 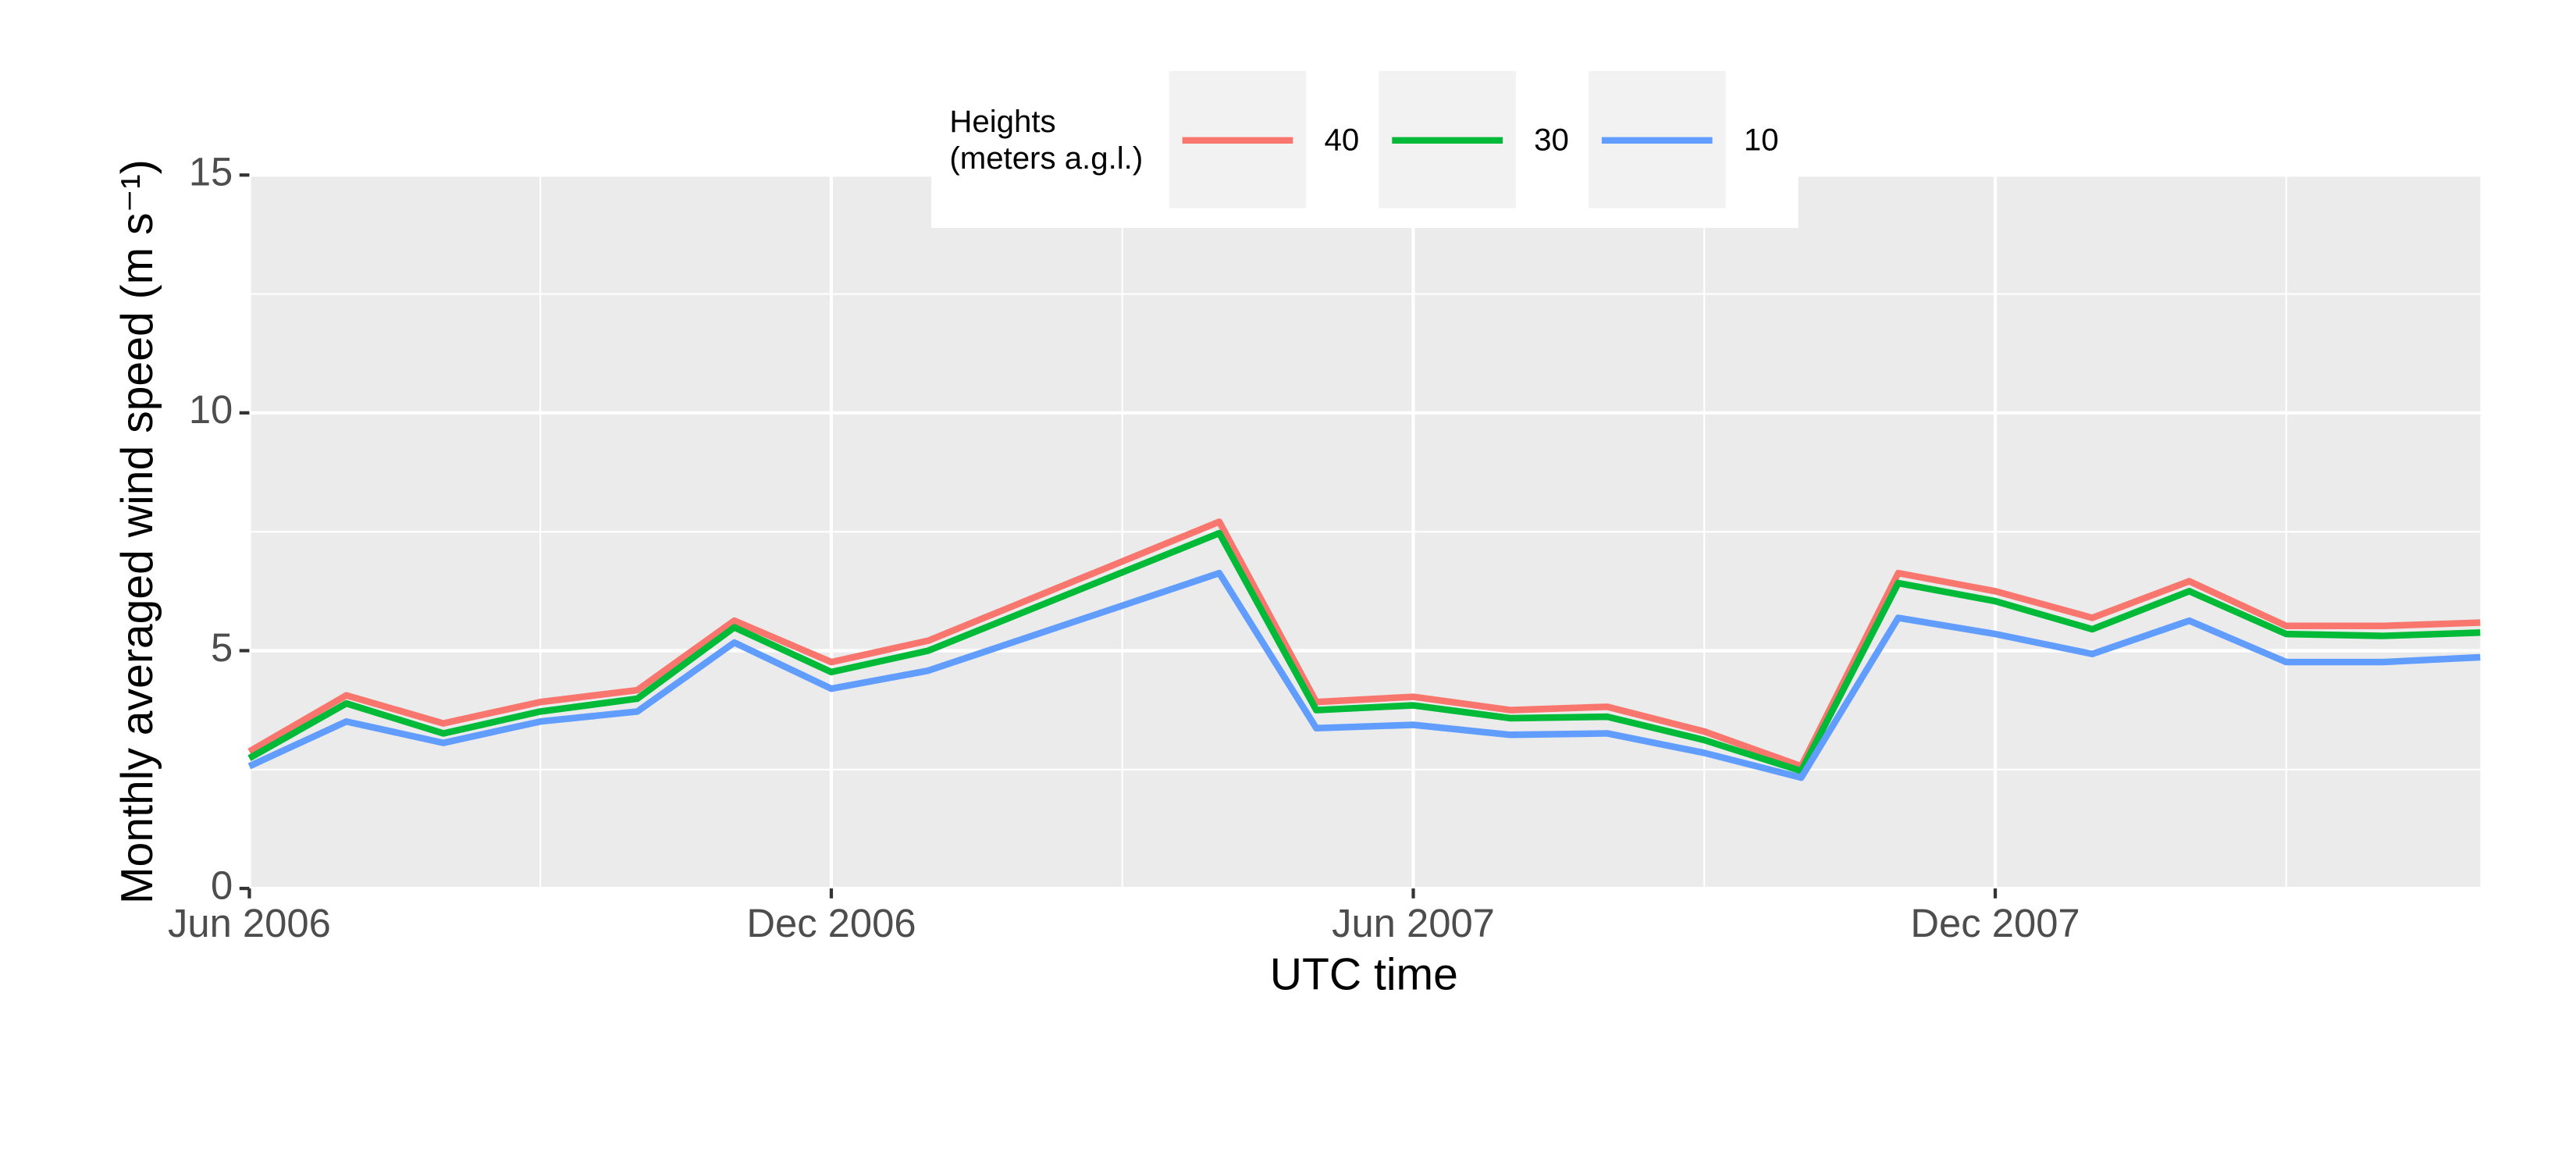 I want to click on x-tick-label: Jun 2007, so click(x=1413, y=923).